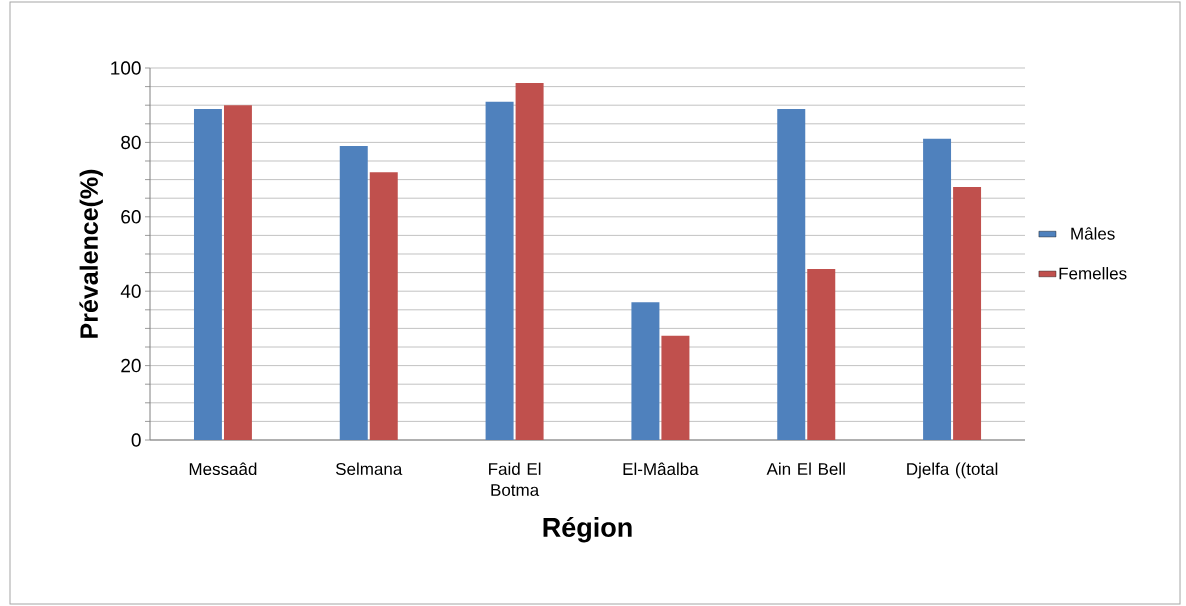 The image size is (1186, 606). I want to click on y-tick-label: 20, so click(131, 365).